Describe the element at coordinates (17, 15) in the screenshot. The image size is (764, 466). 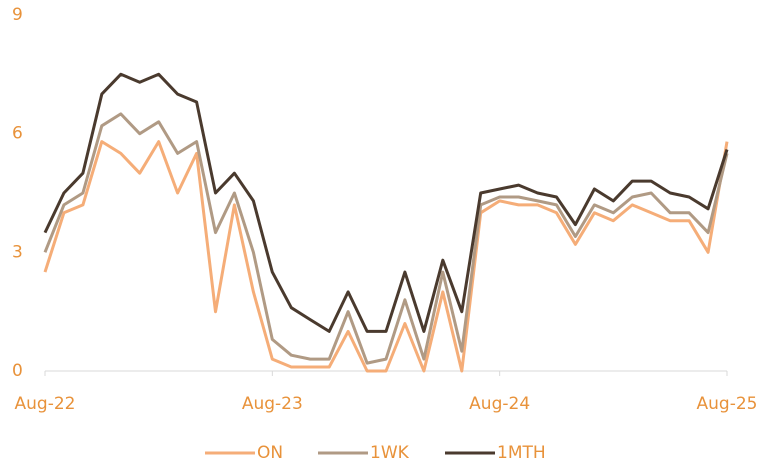
I see `y-tick-label: 9` at that location.